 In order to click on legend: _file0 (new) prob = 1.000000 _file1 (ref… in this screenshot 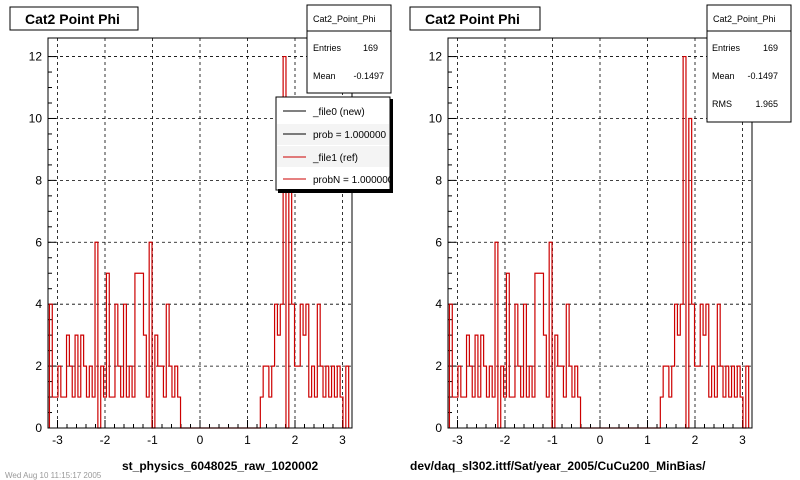, I will do `click(334, 144)`.